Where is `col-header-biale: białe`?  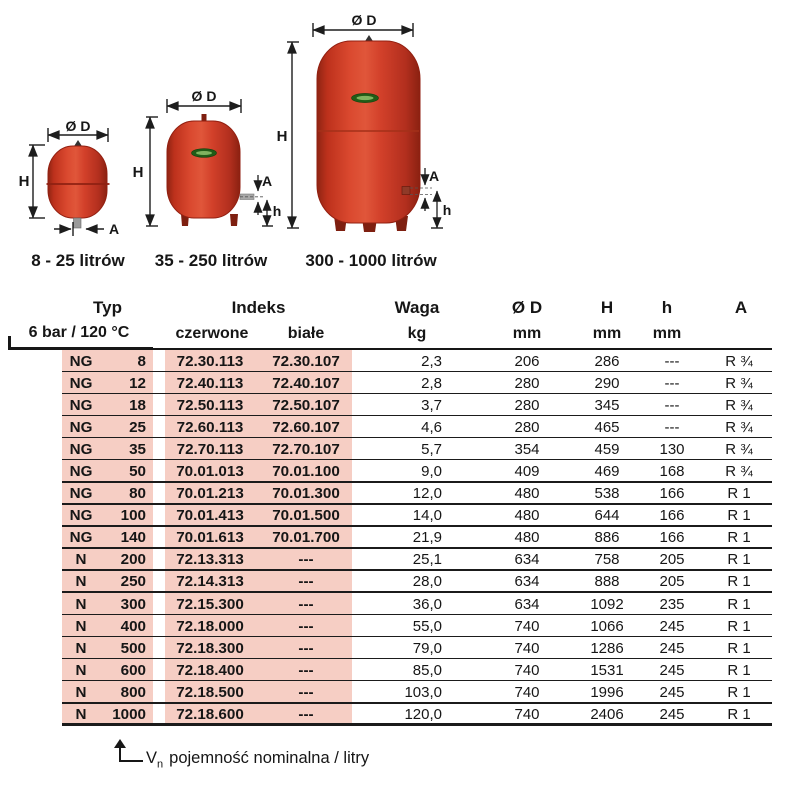 col-header-biale: białe is located at coordinates (306, 333).